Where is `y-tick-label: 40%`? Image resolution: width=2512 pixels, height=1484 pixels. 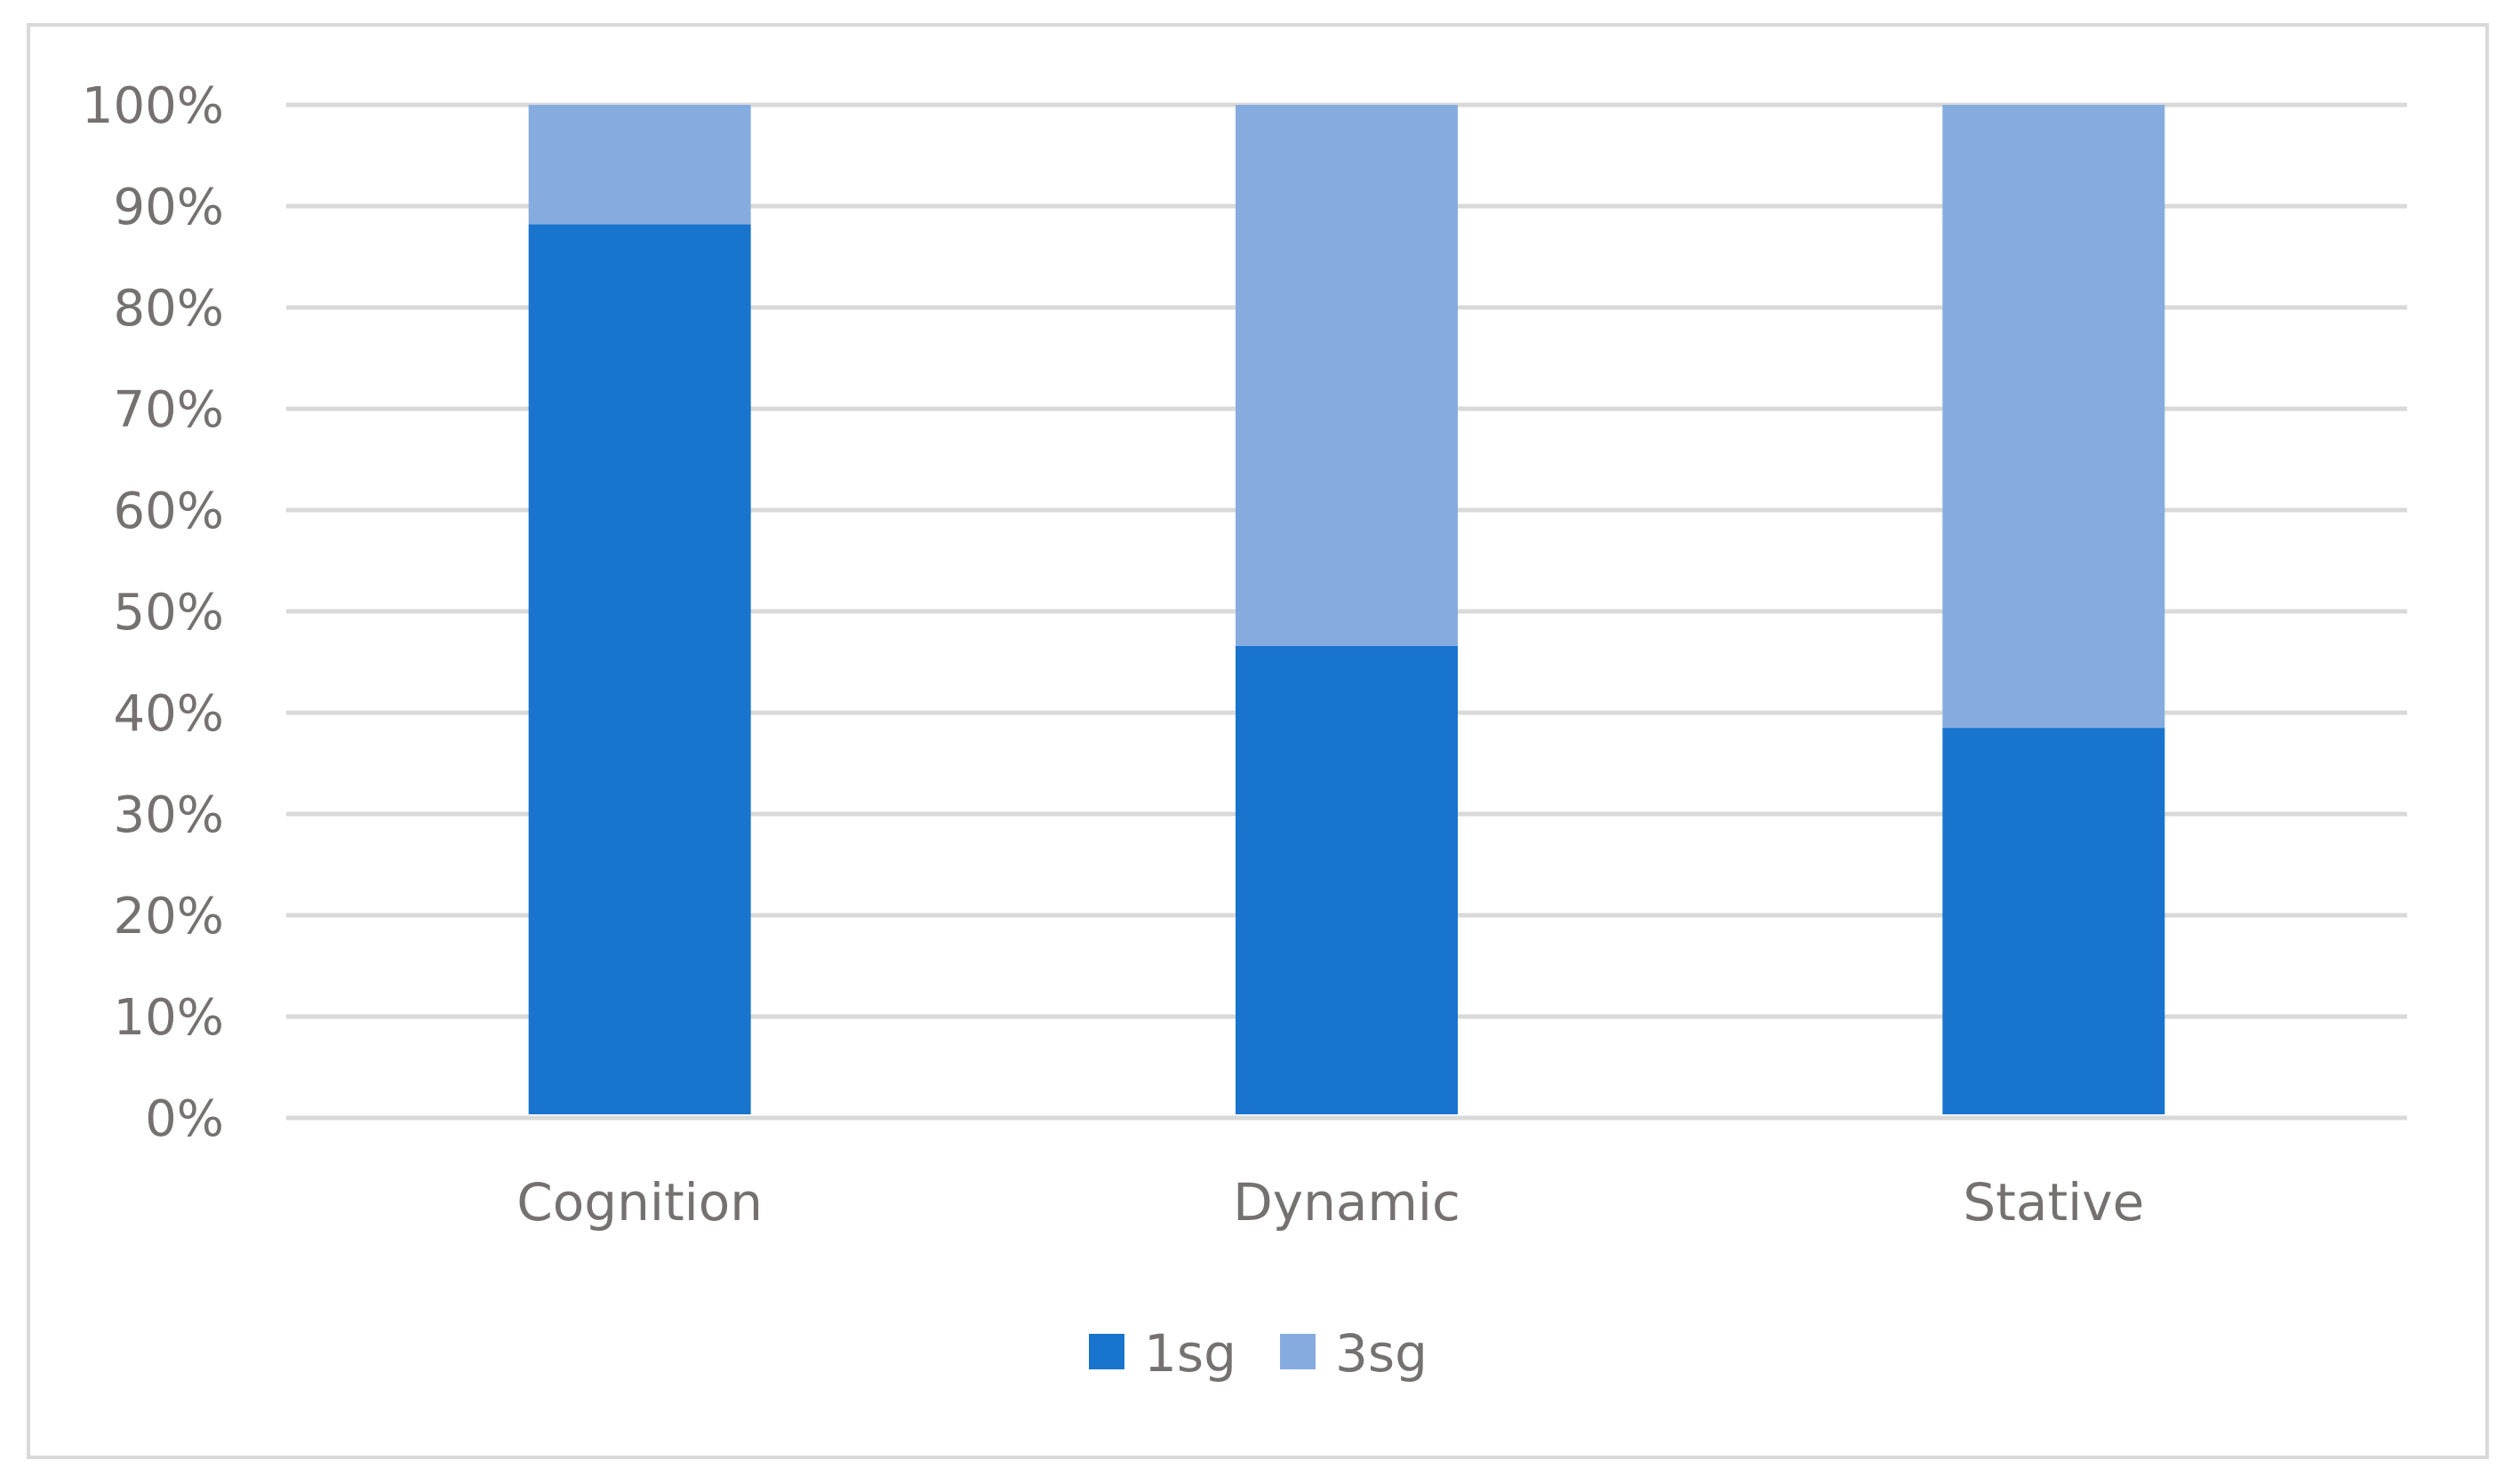 y-tick-label: 40% is located at coordinates (169, 714).